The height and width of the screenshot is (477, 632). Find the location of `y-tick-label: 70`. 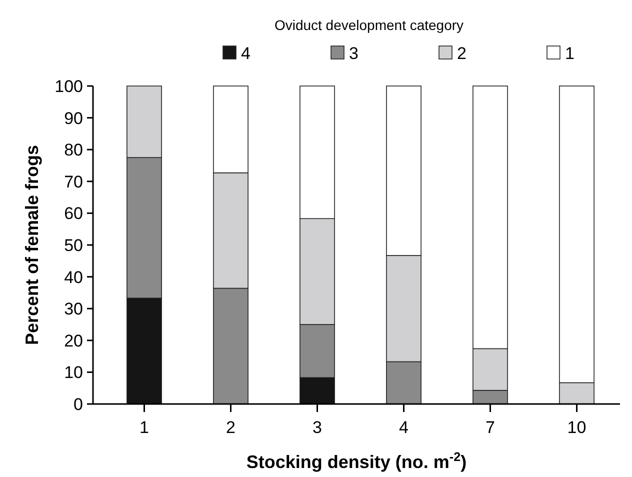

y-tick-label: 70 is located at coordinates (73, 182).